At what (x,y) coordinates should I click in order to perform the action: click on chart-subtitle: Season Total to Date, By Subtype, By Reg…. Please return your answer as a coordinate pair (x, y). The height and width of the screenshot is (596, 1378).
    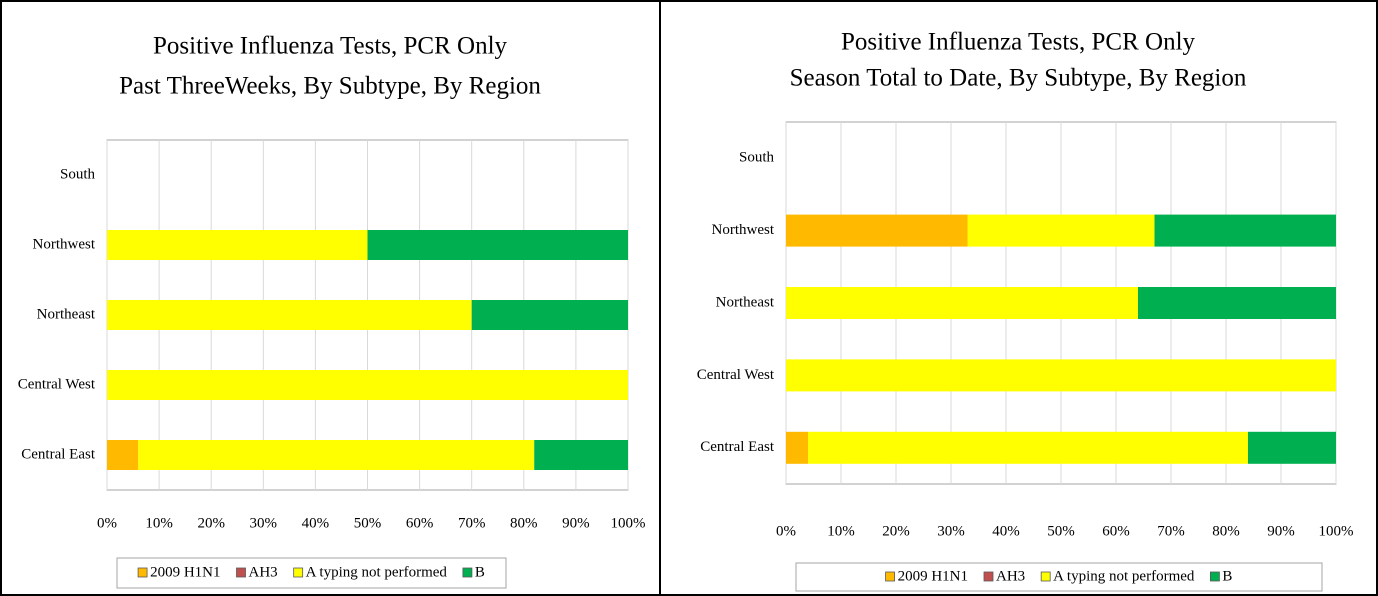
    Looking at the image, I should click on (1018, 78).